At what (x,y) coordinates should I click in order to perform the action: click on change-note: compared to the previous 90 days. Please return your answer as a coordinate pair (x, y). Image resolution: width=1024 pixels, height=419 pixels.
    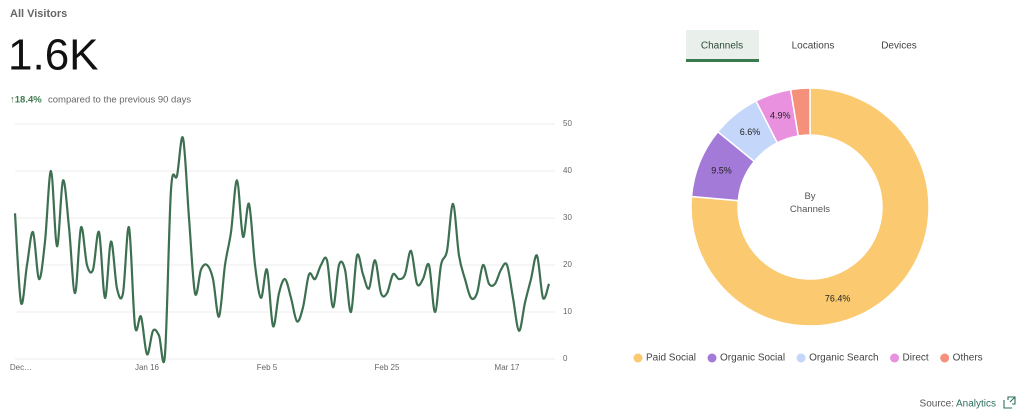
    Looking at the image, I should click on (119, 100).